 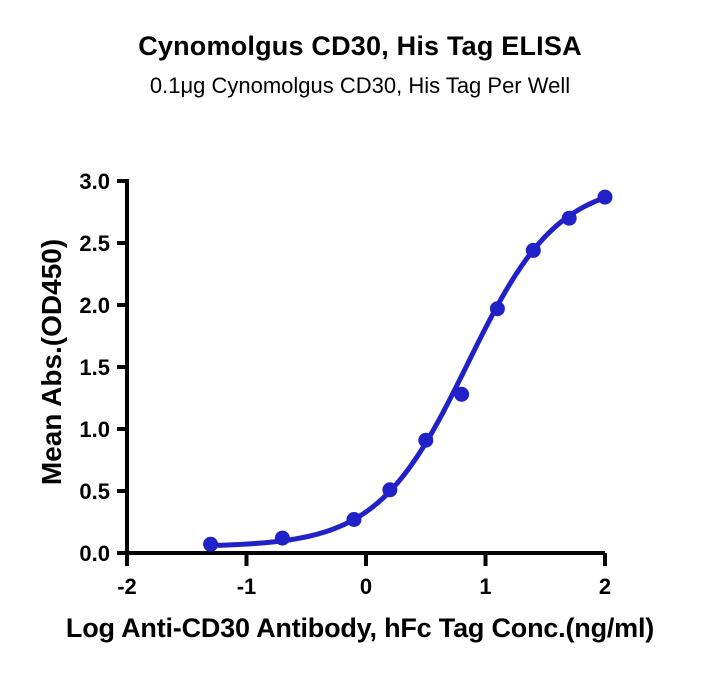 What do you see at coordinates (94, 429) in the screenshot?
I see `y-tick-label: 1.0` at bounding box center [94, 429].